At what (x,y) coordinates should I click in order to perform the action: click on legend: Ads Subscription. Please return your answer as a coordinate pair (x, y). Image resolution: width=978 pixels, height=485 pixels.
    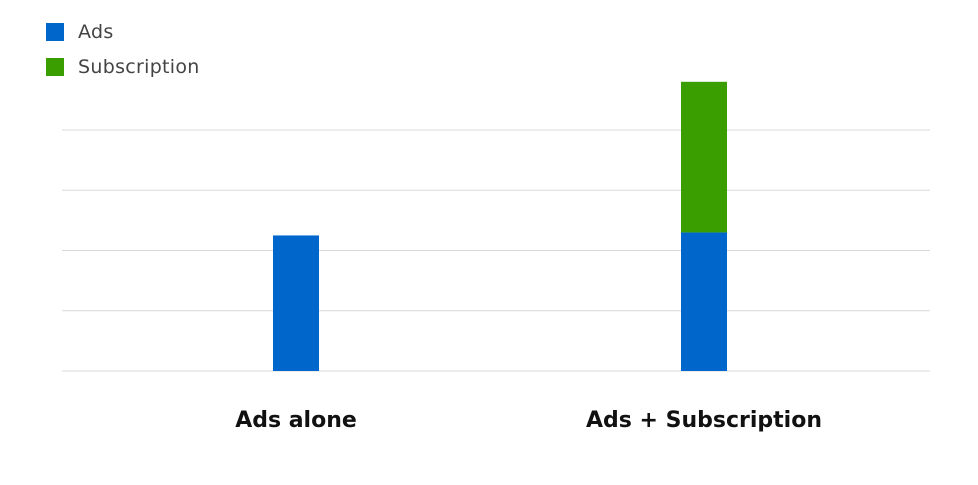
    Looking at the image, I should click on (123, 55).